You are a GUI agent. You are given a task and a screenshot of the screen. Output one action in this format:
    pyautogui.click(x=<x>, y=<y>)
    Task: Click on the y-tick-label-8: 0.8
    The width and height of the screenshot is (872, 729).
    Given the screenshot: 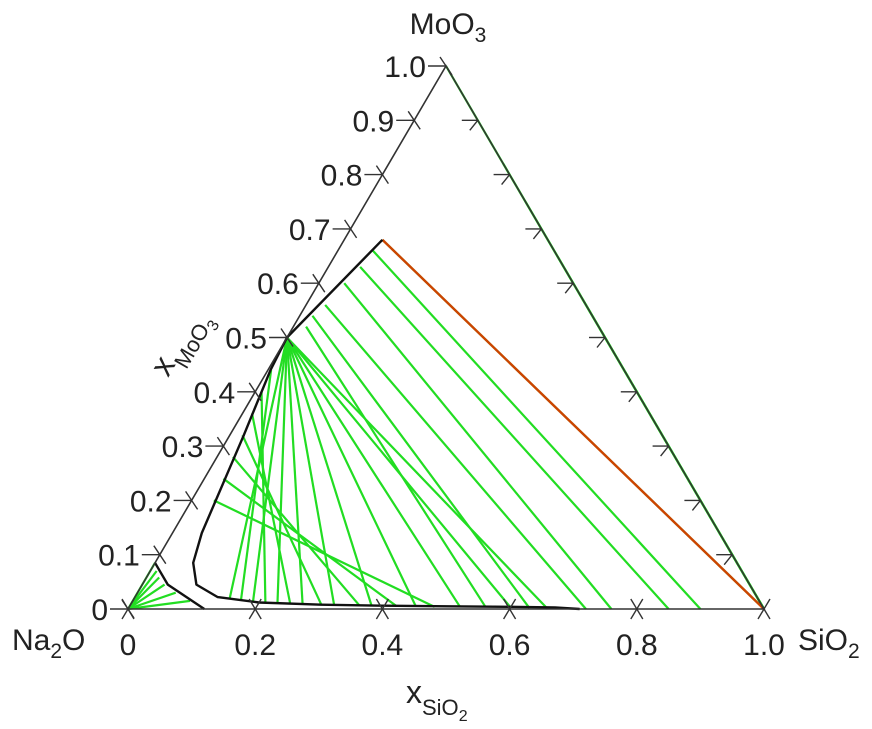 What is the action you would take?
    pyautogui.click(x=342, y=176)
    